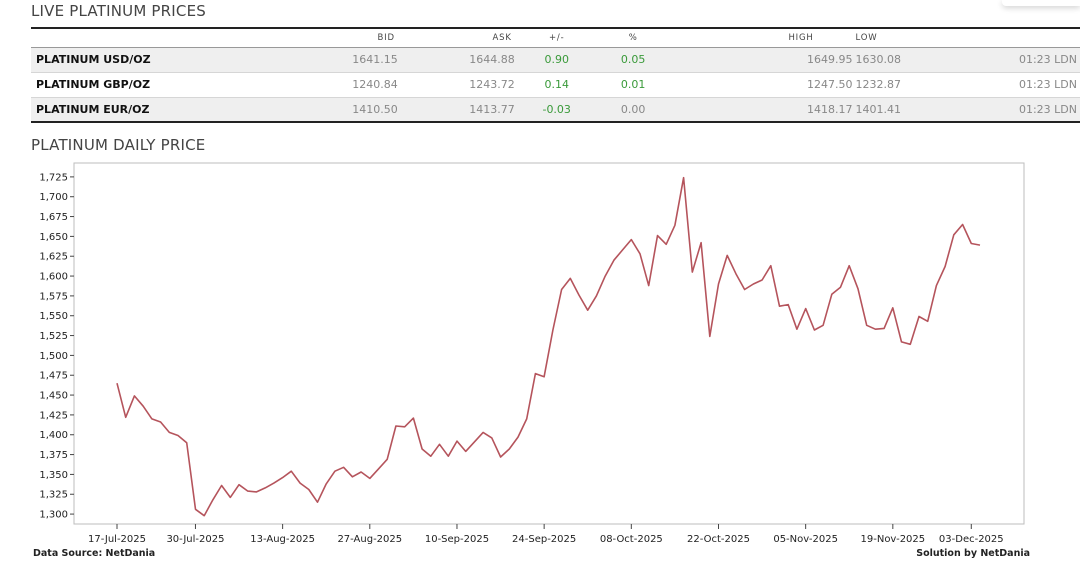 The image size is (1080, 564). Describe the element at coordinates (1041, 3) in the screenshot. I see `window-corner-shadow` at that location.